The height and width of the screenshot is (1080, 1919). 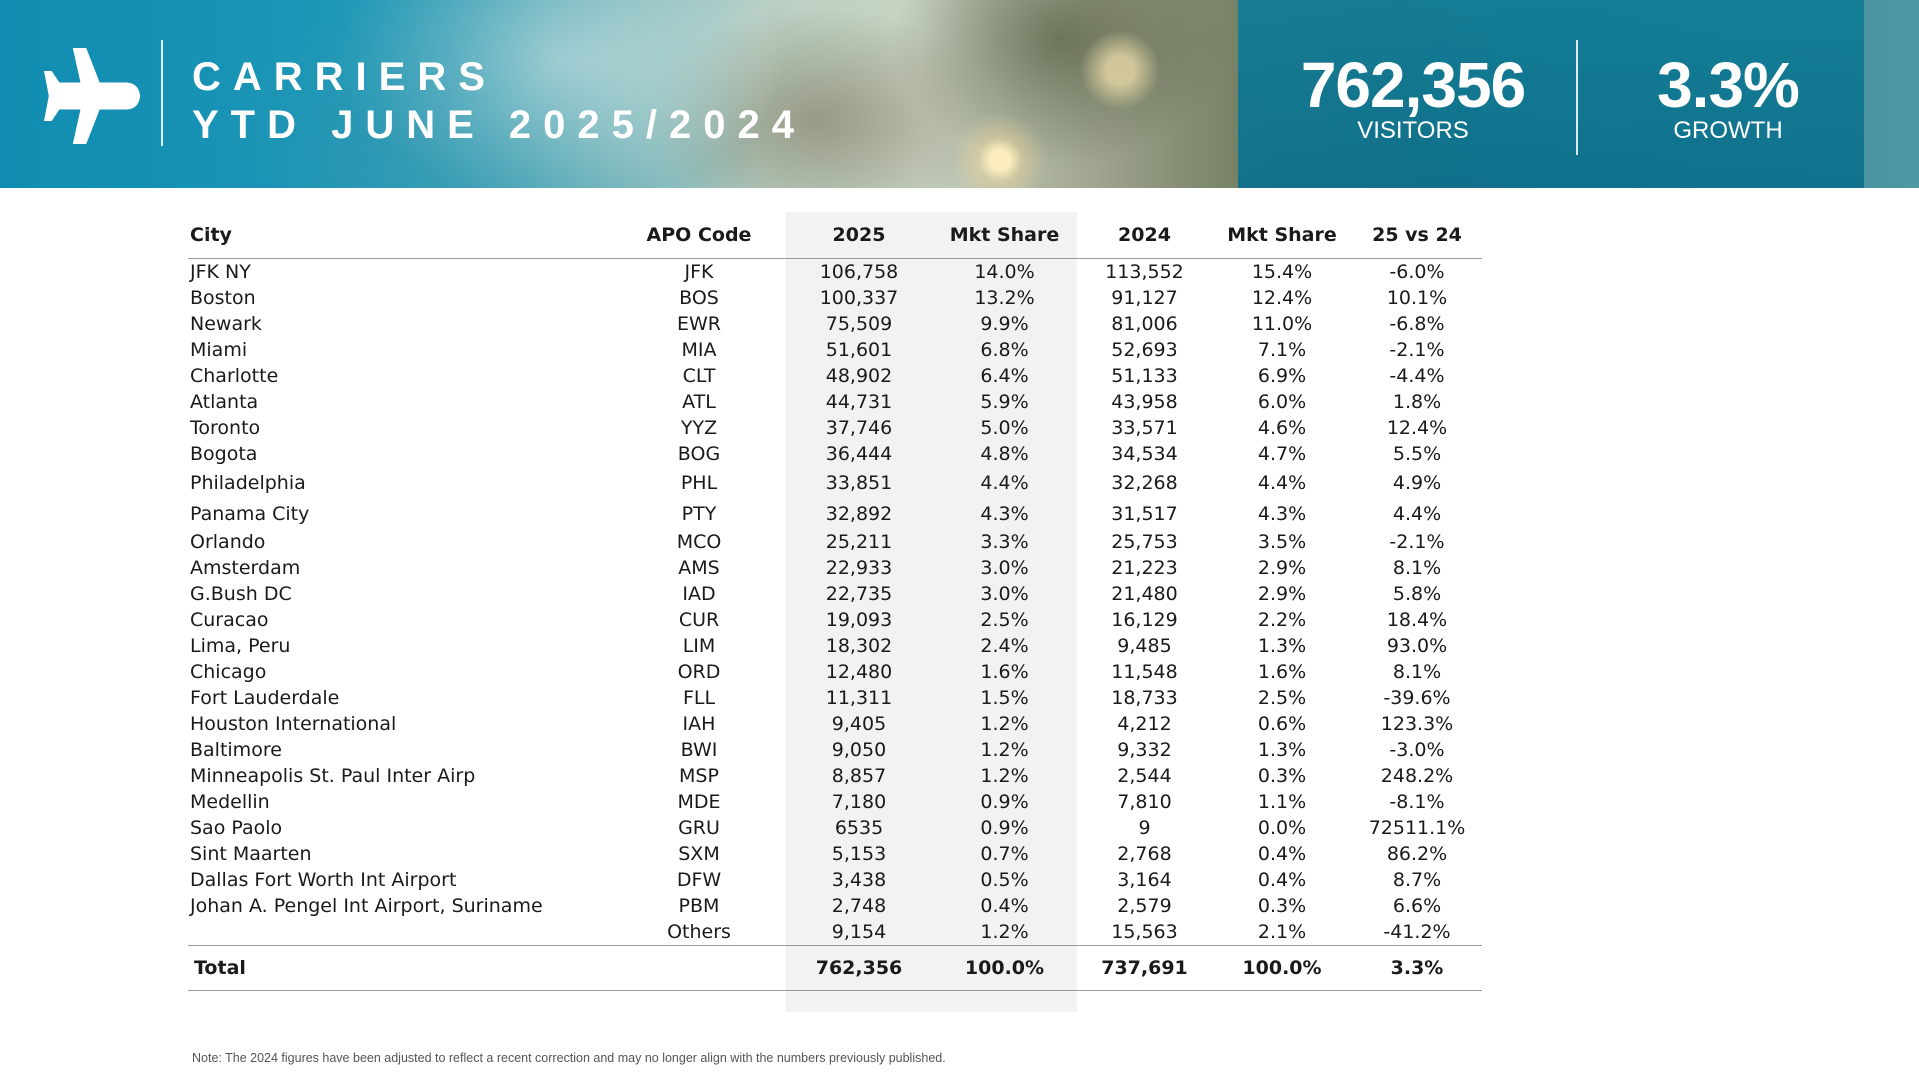 I want to click on cell-2025: 9,405, so click(x=859, y=724).